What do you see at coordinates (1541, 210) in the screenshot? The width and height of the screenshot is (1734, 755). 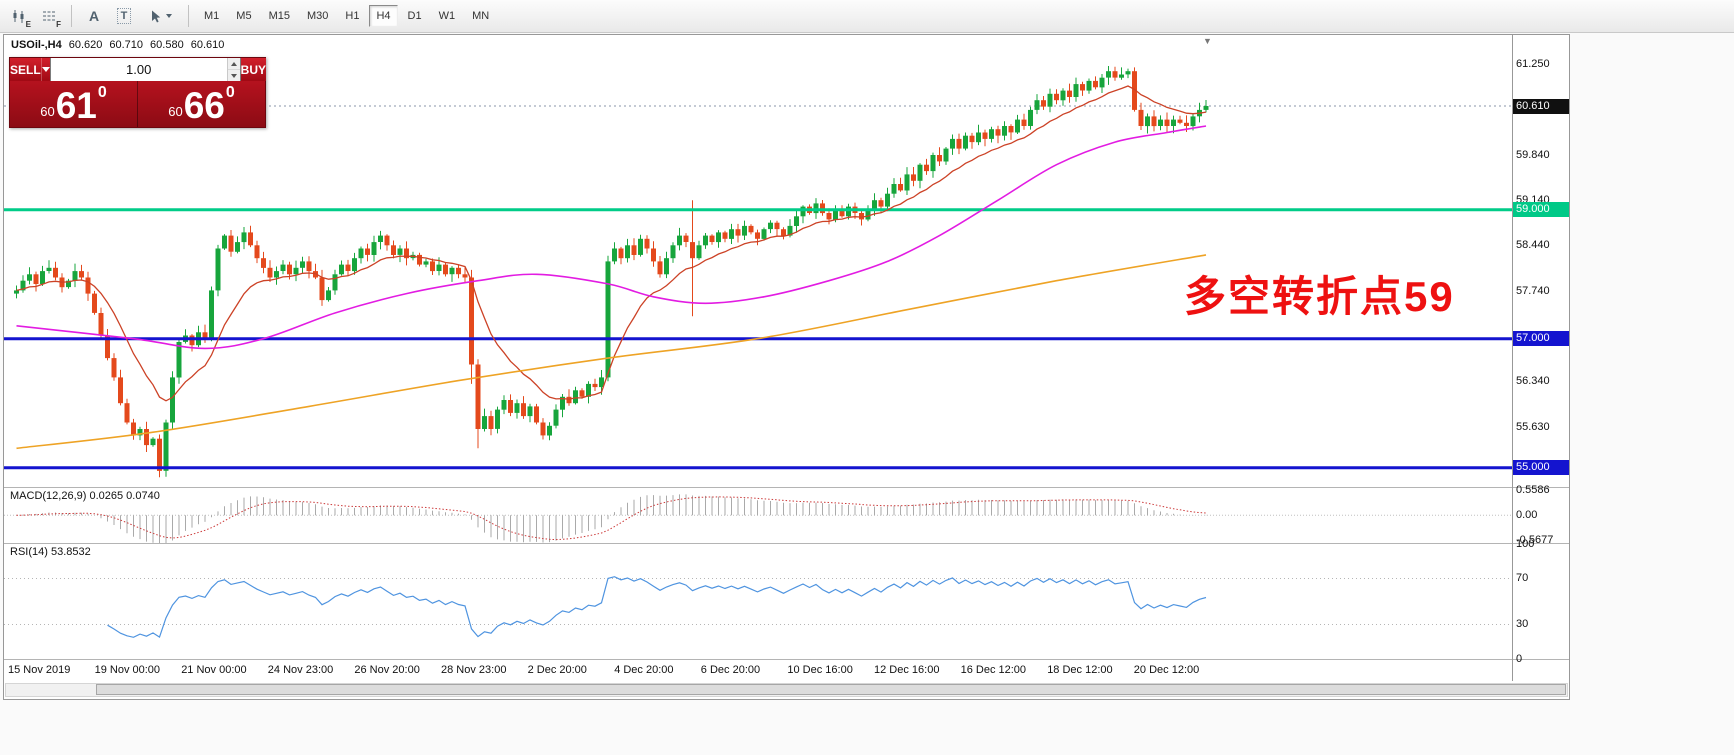 I see `price-axis-label-59.000: 59.000` at bounding box center [1541, 210].